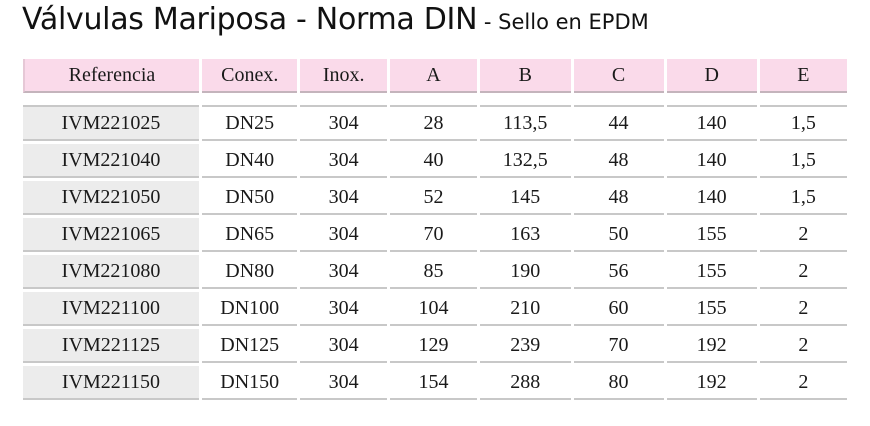 The height and width of the screenshot is (426, 870). Describe the element at coordinates (525, 272) in the screenshot. I see `cell-b: 190` at that location.